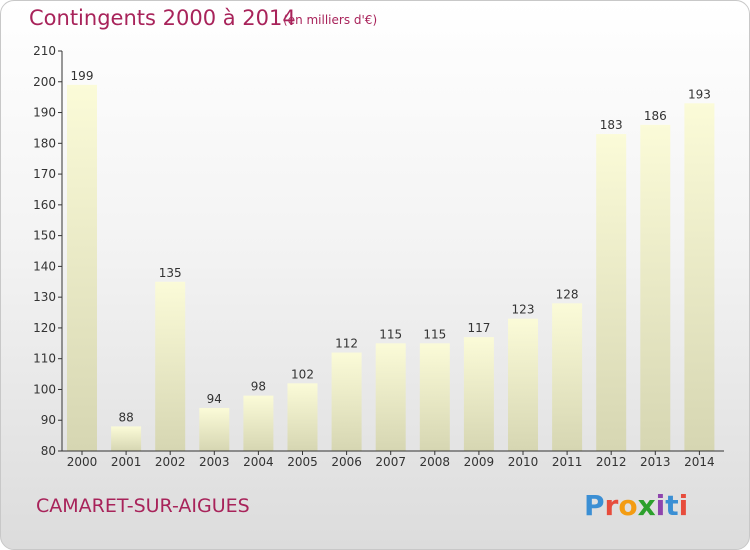  What do you see at coordinates (611, 125) in the screenshot?
I see `data-label-2012: 183` at bounding box center [611, 125].